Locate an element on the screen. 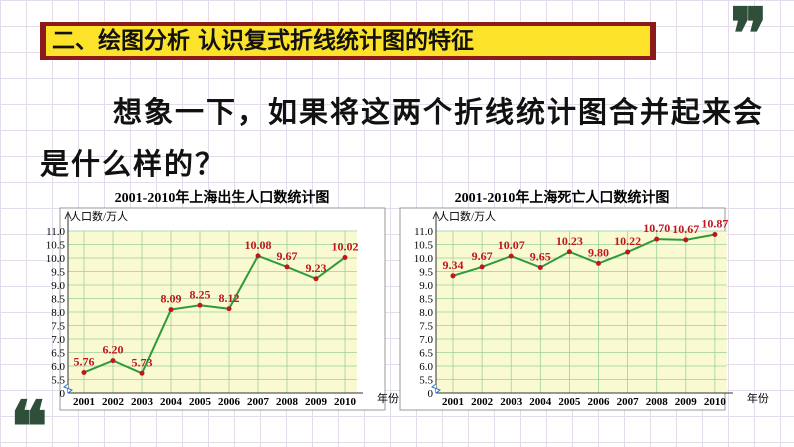 The width and height of the screenshot is (794, 447). data-label: 10.02 is located at coordinates (345, 246).